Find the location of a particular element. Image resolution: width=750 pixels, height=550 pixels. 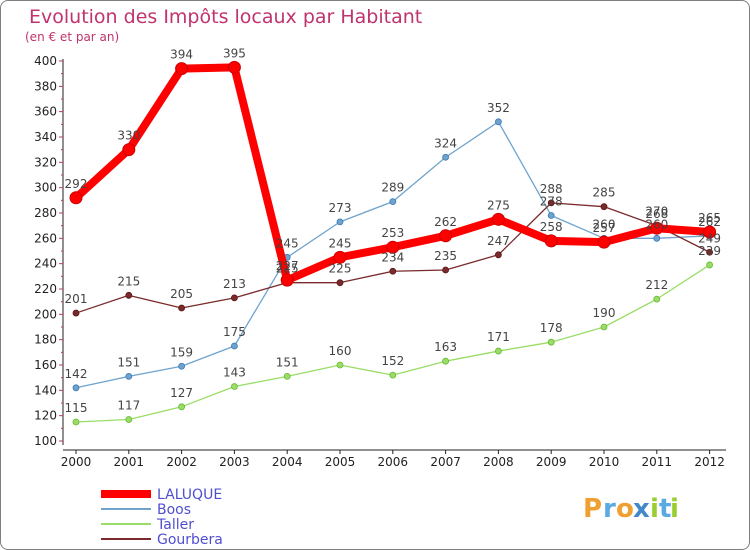

logo-letter: t is located at coordinates (665, 509).